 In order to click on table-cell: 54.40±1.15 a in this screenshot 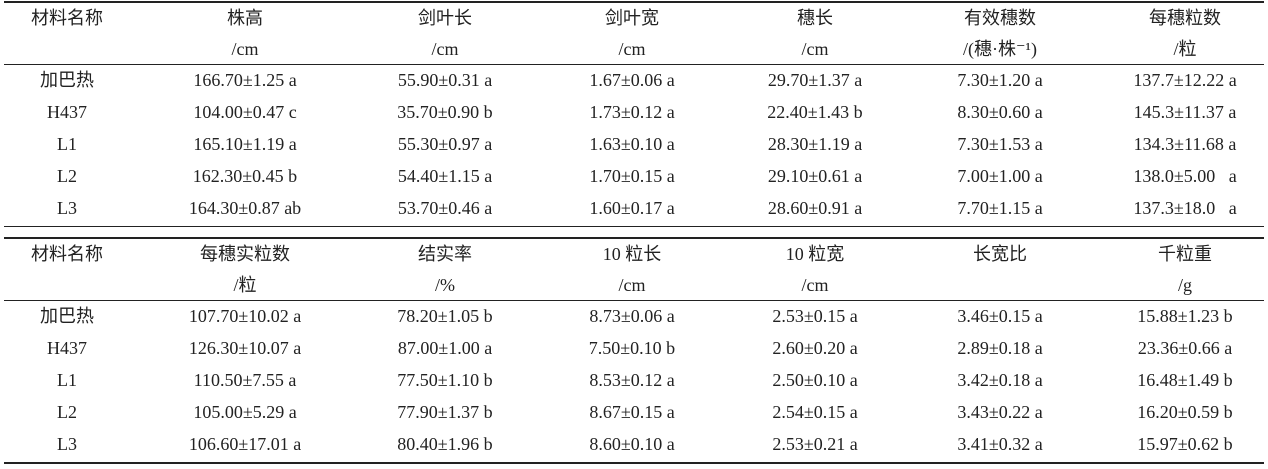, I will do `click(445, 176)`.